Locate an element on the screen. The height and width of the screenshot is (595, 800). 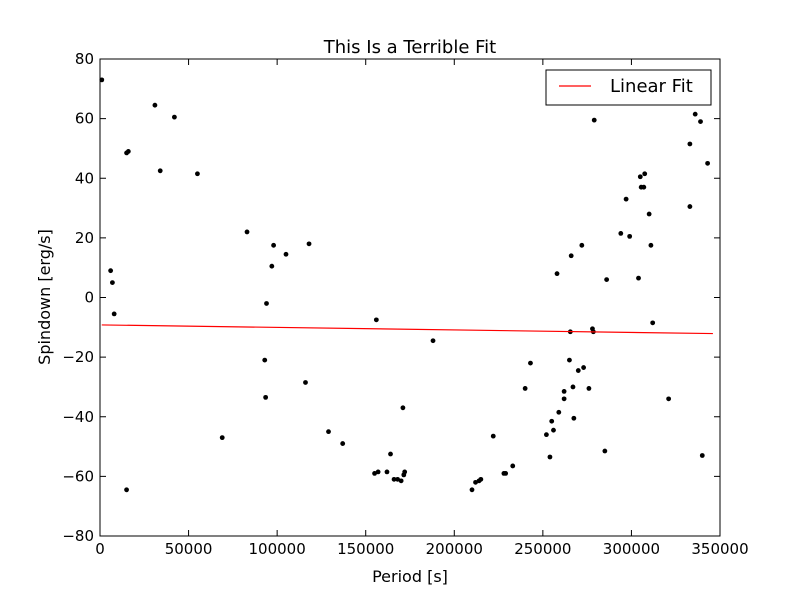
y-tick-label: 60 is located at coordinates (84, 119).